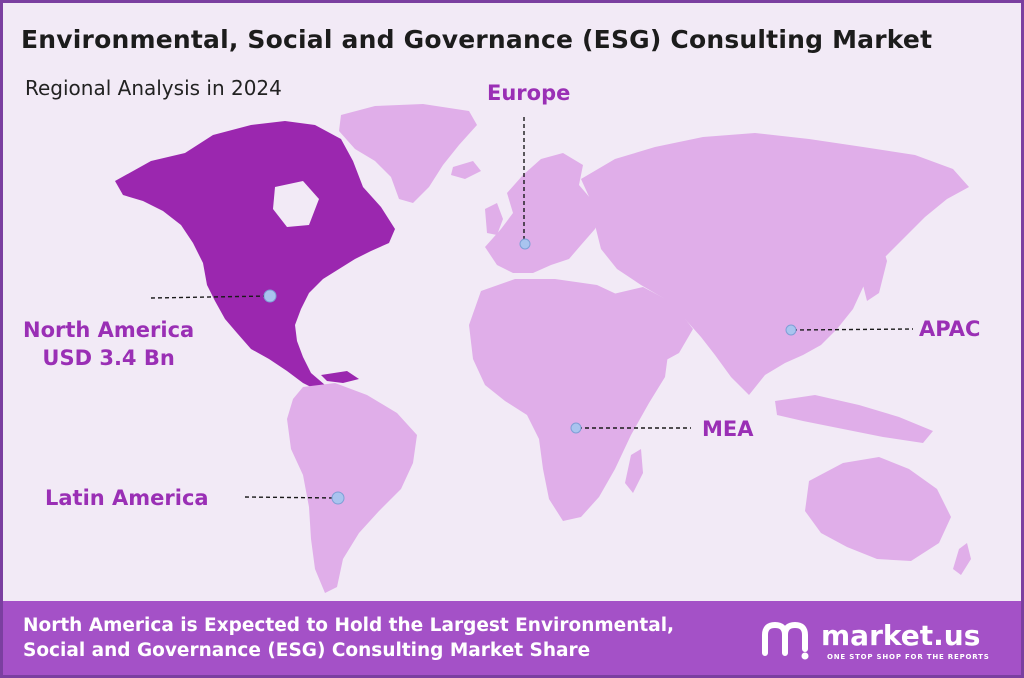 The image size is (1024, 678). What do you see at coordinates (210, 297) in the screenshot?
I see `north-america-leader` at bounding box center [210, 297].